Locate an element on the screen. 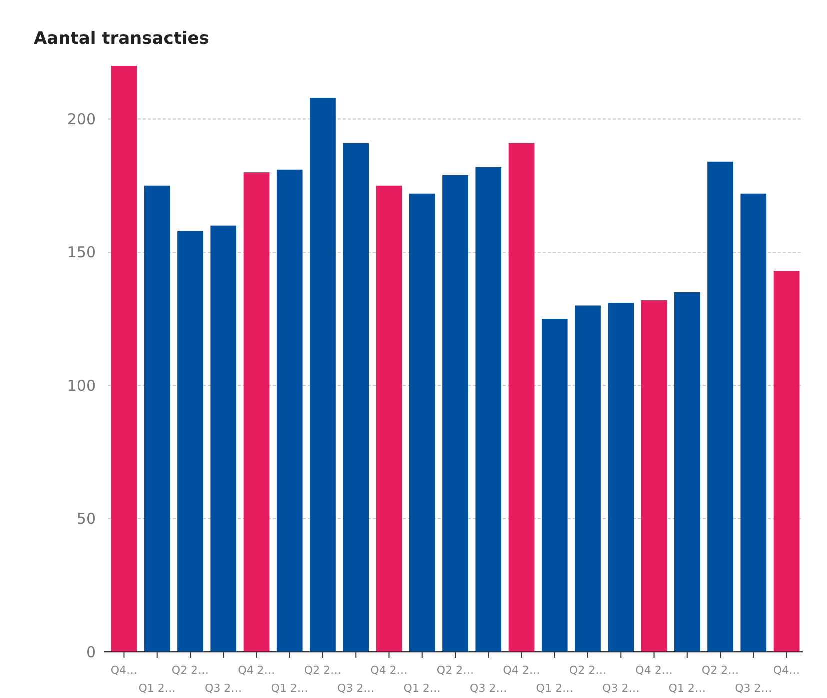 The height and width of the screenshot is (698, 827). y-tick-label: 200 is located at coordinates (81, 119).